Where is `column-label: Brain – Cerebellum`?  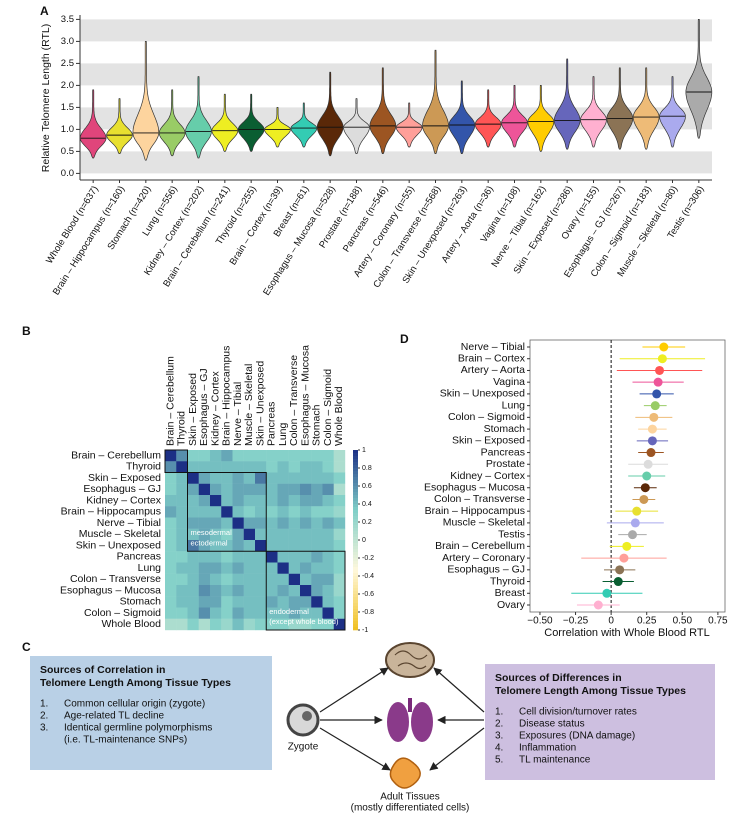 column-label: Brain – Cerebellum is located at coordinates (170, 401).